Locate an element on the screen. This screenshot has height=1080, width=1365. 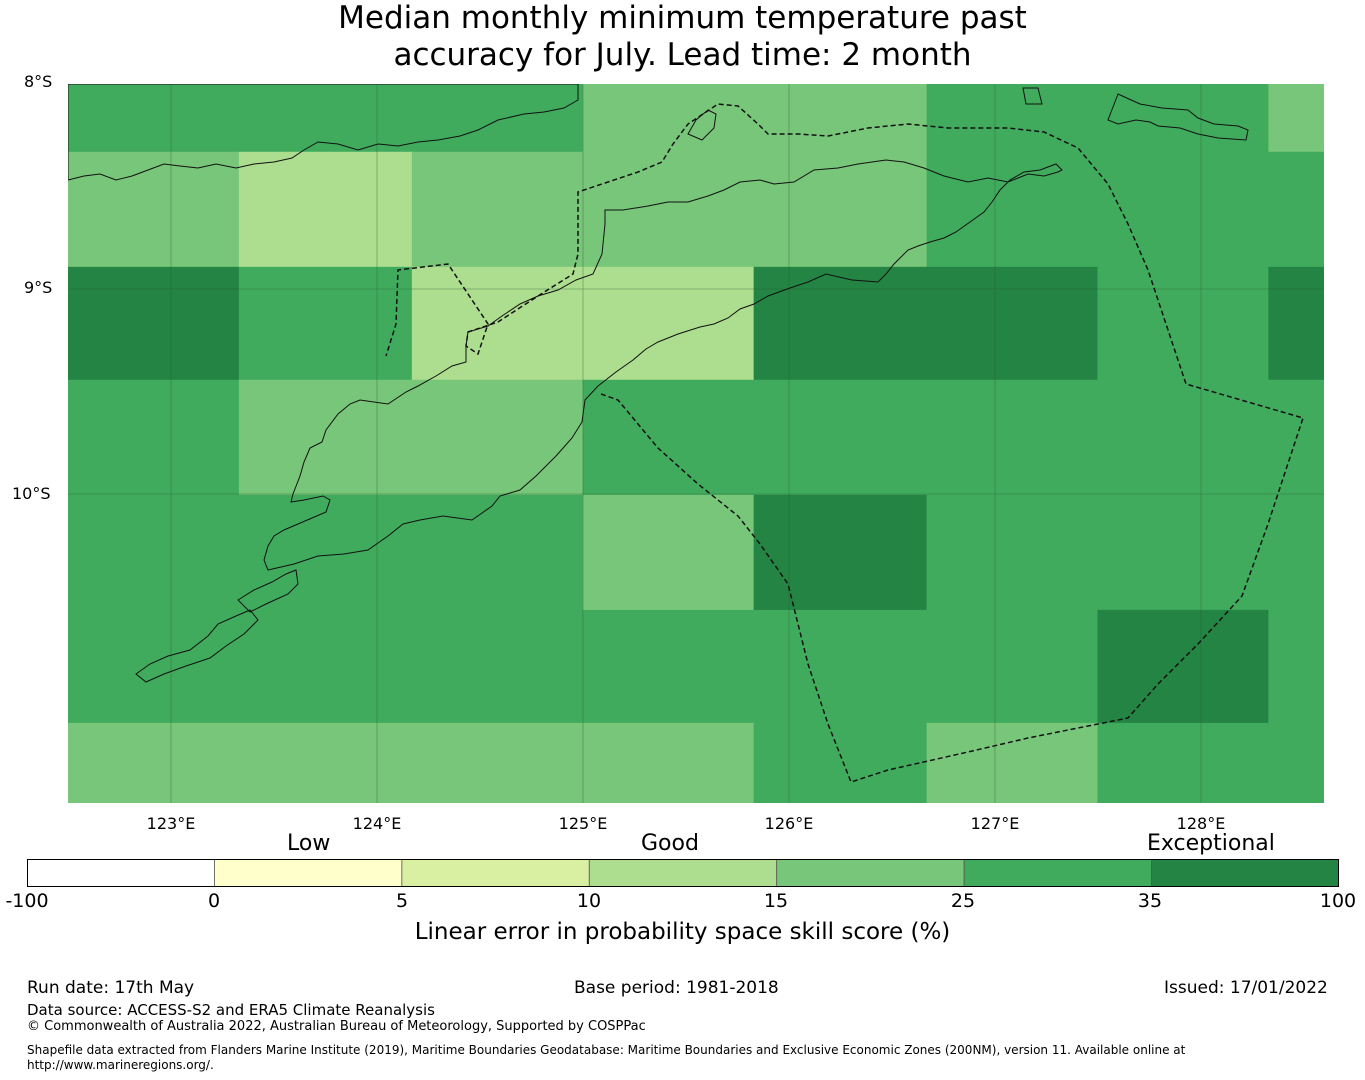
colorbar-tick-minus100: -100 is located at coordinates (27, 901).